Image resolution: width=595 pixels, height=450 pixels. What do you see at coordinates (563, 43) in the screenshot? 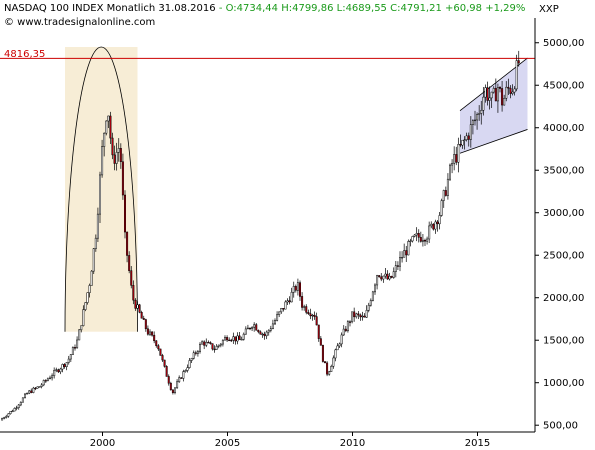
I see `y-tick-label: 5000,00` at bounding box center [563, 43].